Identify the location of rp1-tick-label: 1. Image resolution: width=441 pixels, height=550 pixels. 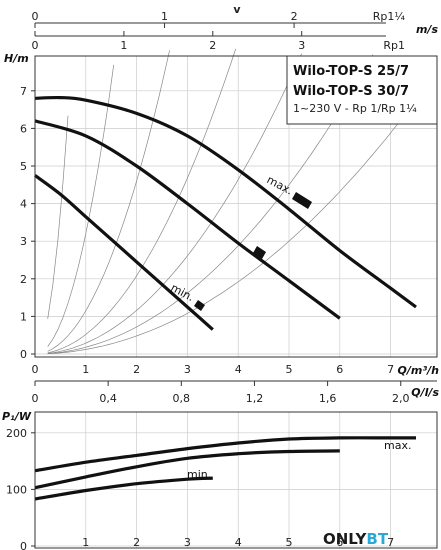
(123, 45).